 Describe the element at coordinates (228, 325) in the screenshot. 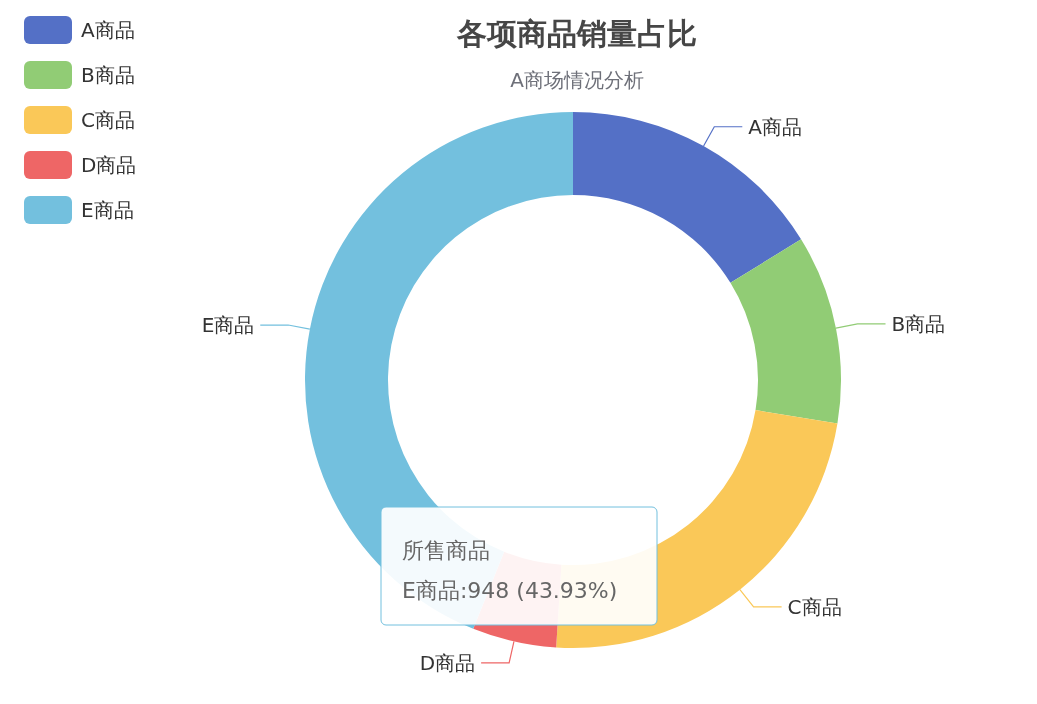

I see `slice-label: E商品` at that location.